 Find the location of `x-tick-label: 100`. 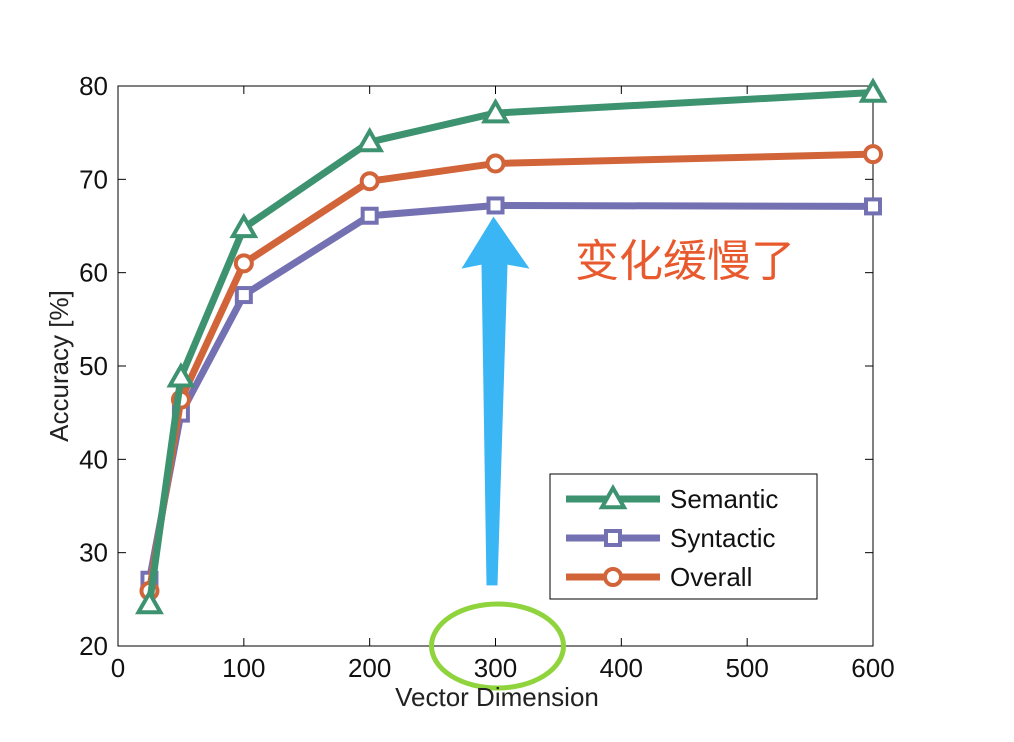

x-tick-label: 100 is located at coordinates (243, 668).